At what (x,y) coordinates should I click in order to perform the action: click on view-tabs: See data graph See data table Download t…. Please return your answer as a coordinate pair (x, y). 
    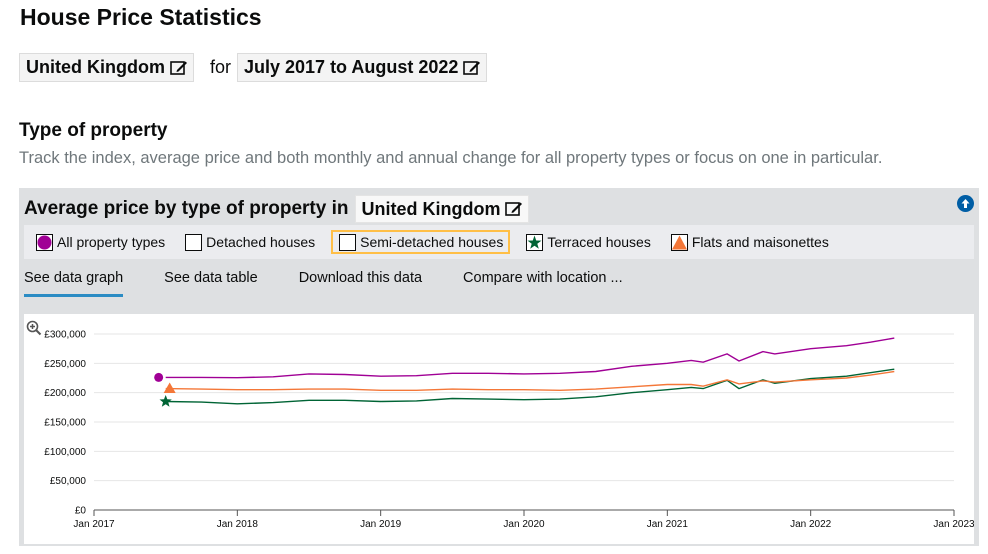
    Looking at the image, I should click on (344, 283).